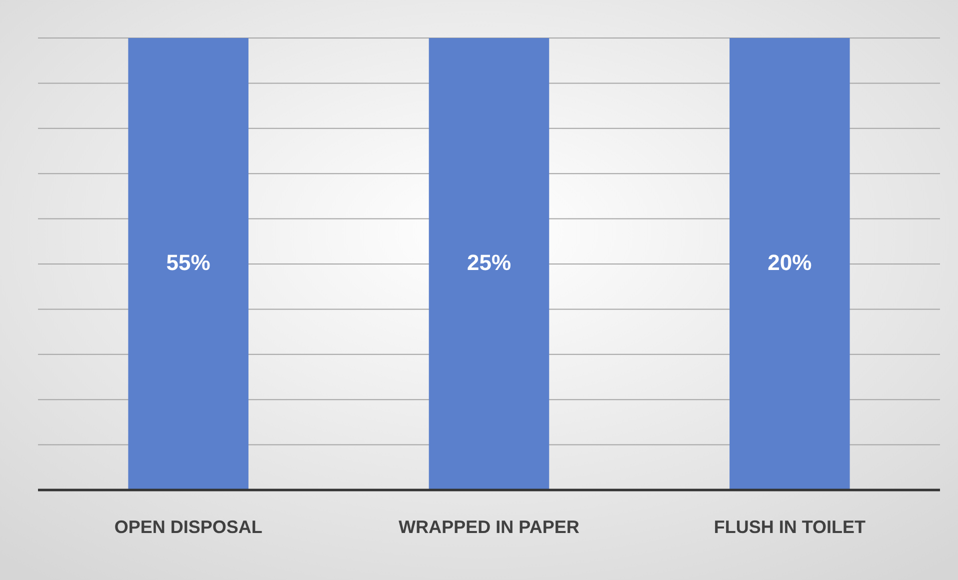 Image resolution: width=958 pixels, height=580 pixels. What do you see at coordinates (790, 526) in the screenshot?
I see `x-tick-label: FLUSH IN TOILET` at bounding box center [790, 526].